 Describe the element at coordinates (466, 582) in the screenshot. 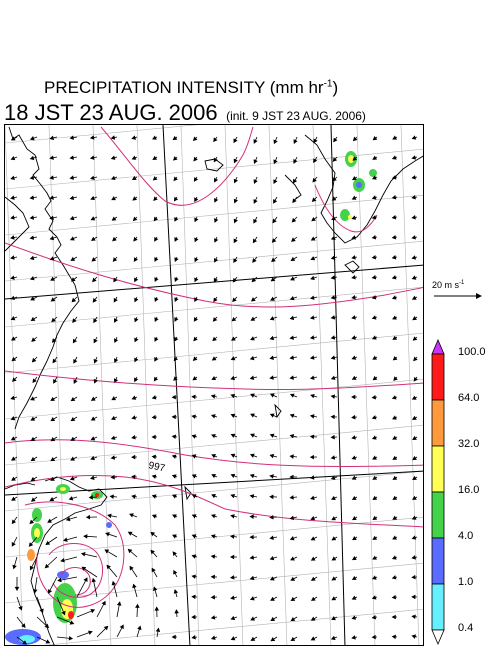

I see `colorbar-label-1: 1.0` at that location.